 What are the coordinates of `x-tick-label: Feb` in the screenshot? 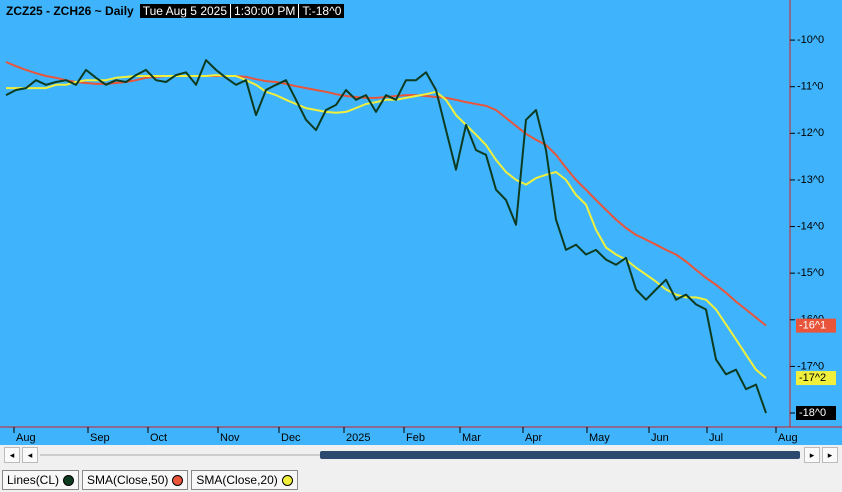 It's located at (415, 438).